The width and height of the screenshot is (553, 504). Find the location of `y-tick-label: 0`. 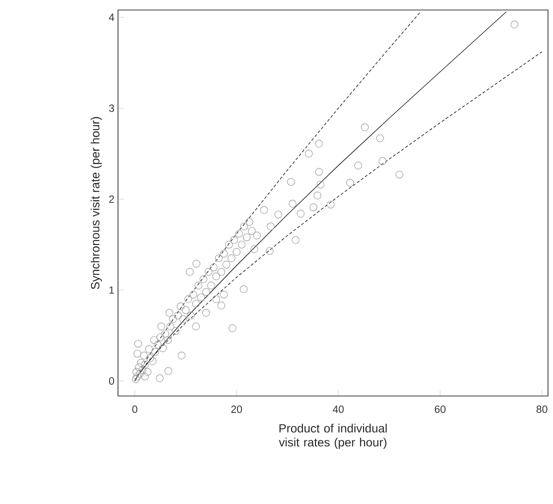

y-tick-label: 0 is located at coordinates (111, 381).